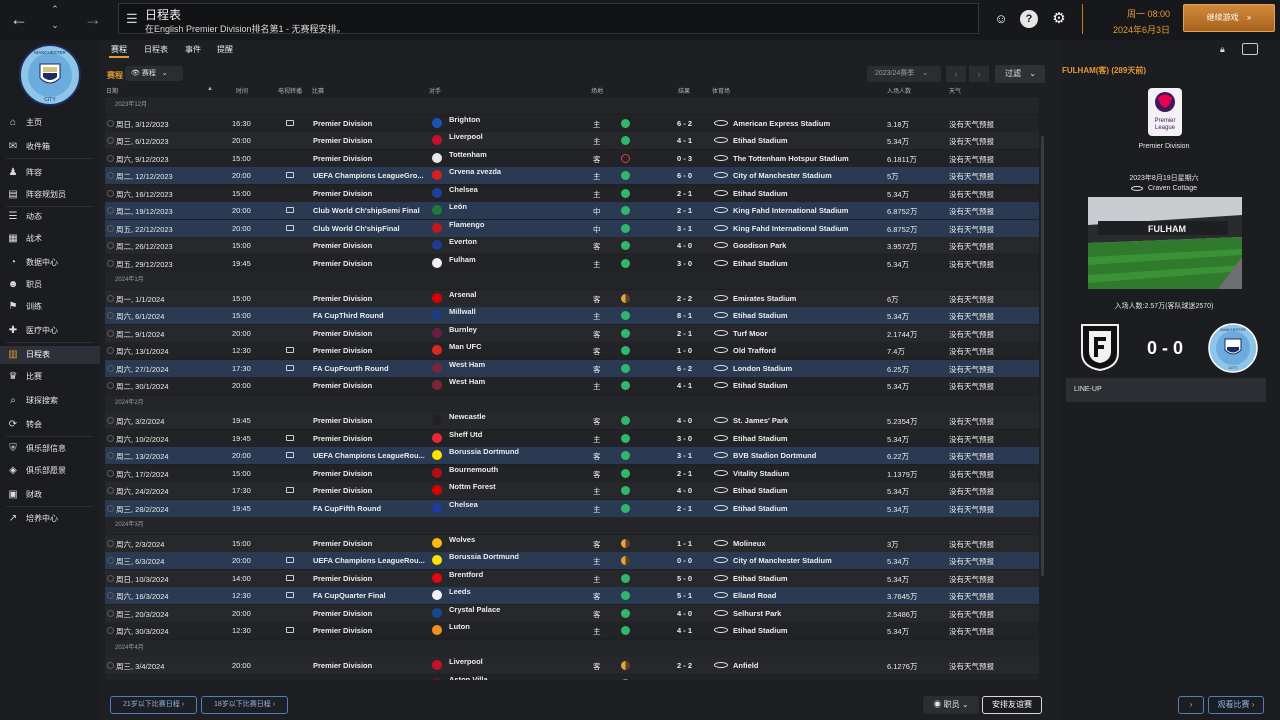 The width and height of the screenshot is (1280, 720). Describe the element at coordinates (318, 92) in the screenshot. I see `col-comp: 比赛` at that location.